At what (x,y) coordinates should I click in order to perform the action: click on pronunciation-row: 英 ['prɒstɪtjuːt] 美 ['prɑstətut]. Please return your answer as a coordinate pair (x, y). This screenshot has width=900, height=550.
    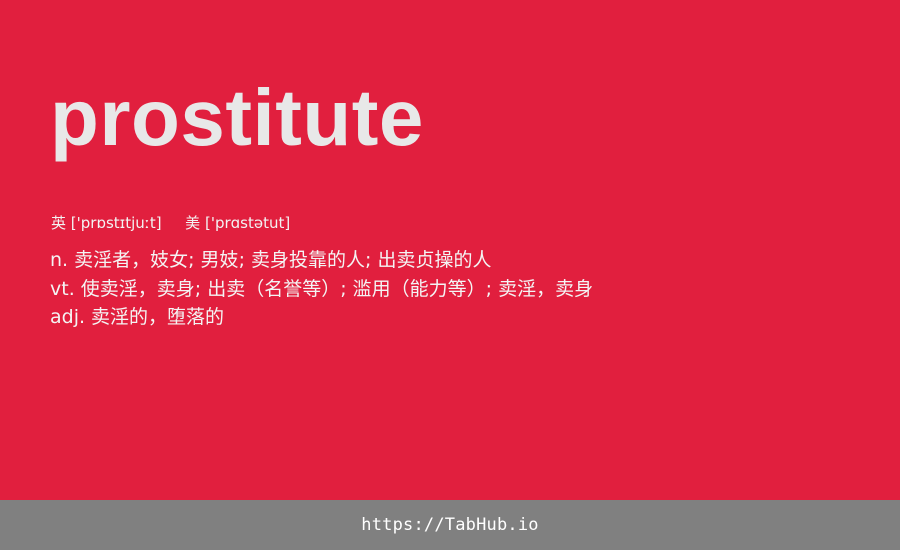
    Looking at the image, I should click on (170, 223).